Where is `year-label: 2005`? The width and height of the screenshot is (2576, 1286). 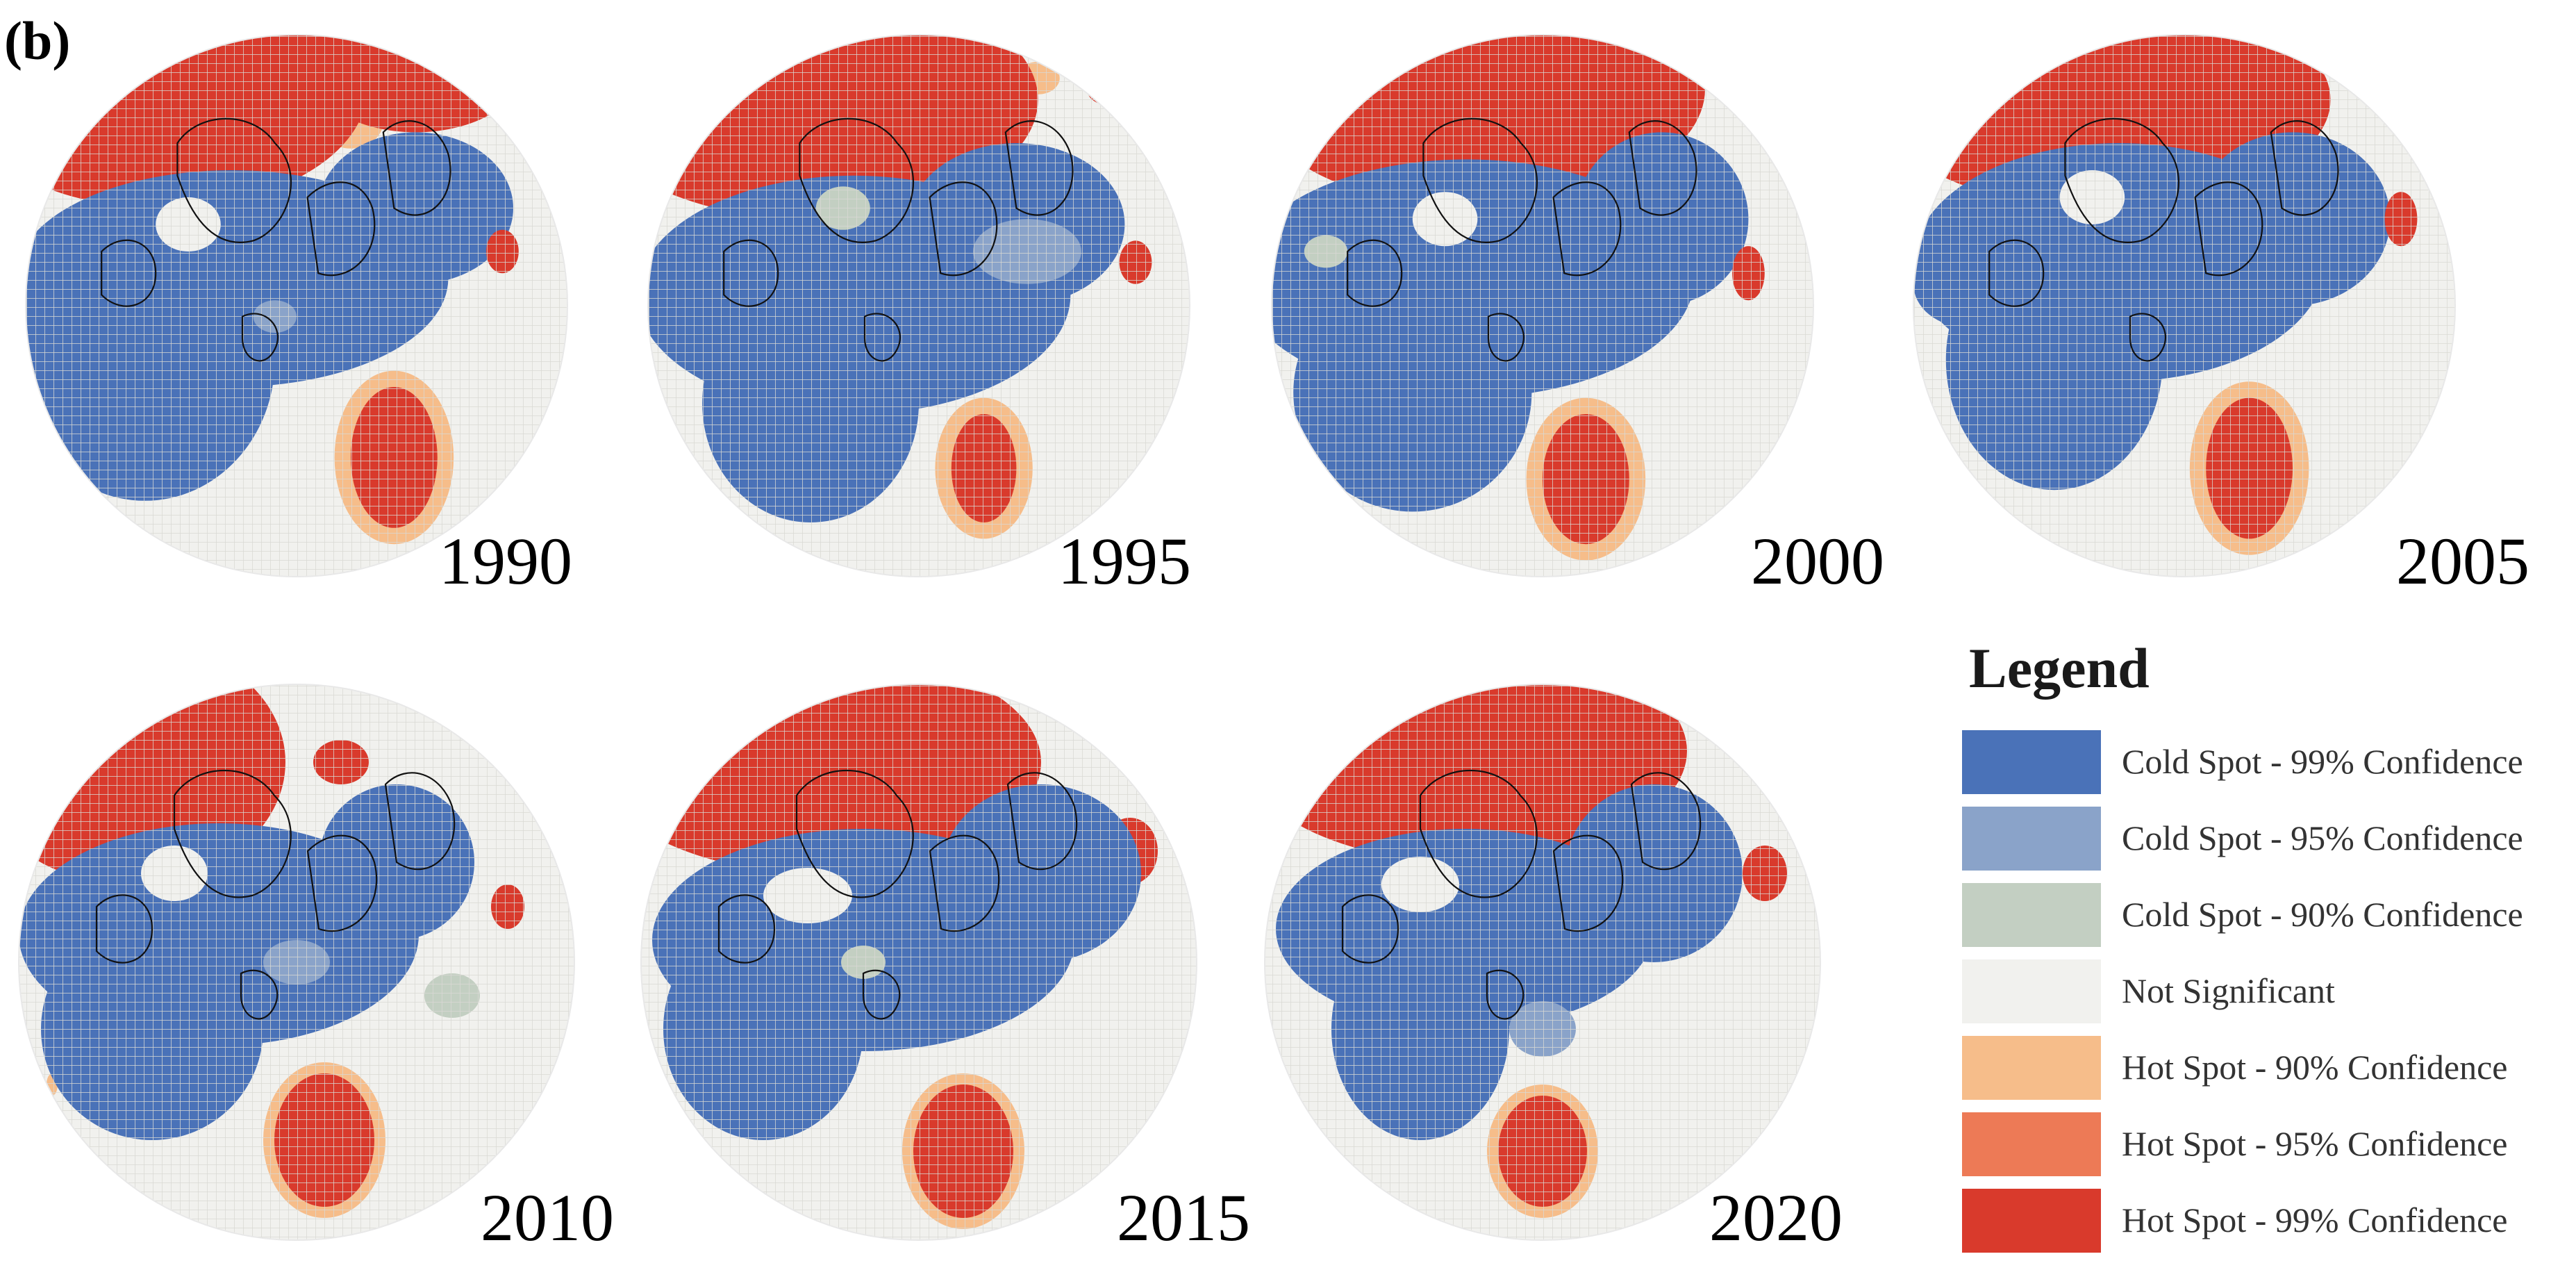 year-label: 2005 is located at coordinates (2462, 561).